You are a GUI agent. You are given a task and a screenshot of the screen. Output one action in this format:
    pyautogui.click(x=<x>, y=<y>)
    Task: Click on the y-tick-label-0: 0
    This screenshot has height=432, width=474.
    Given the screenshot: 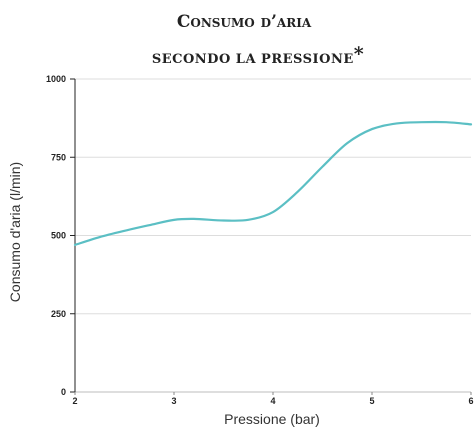 What is the action you would take?
    pyautogui.click(x=63, y=392)
    